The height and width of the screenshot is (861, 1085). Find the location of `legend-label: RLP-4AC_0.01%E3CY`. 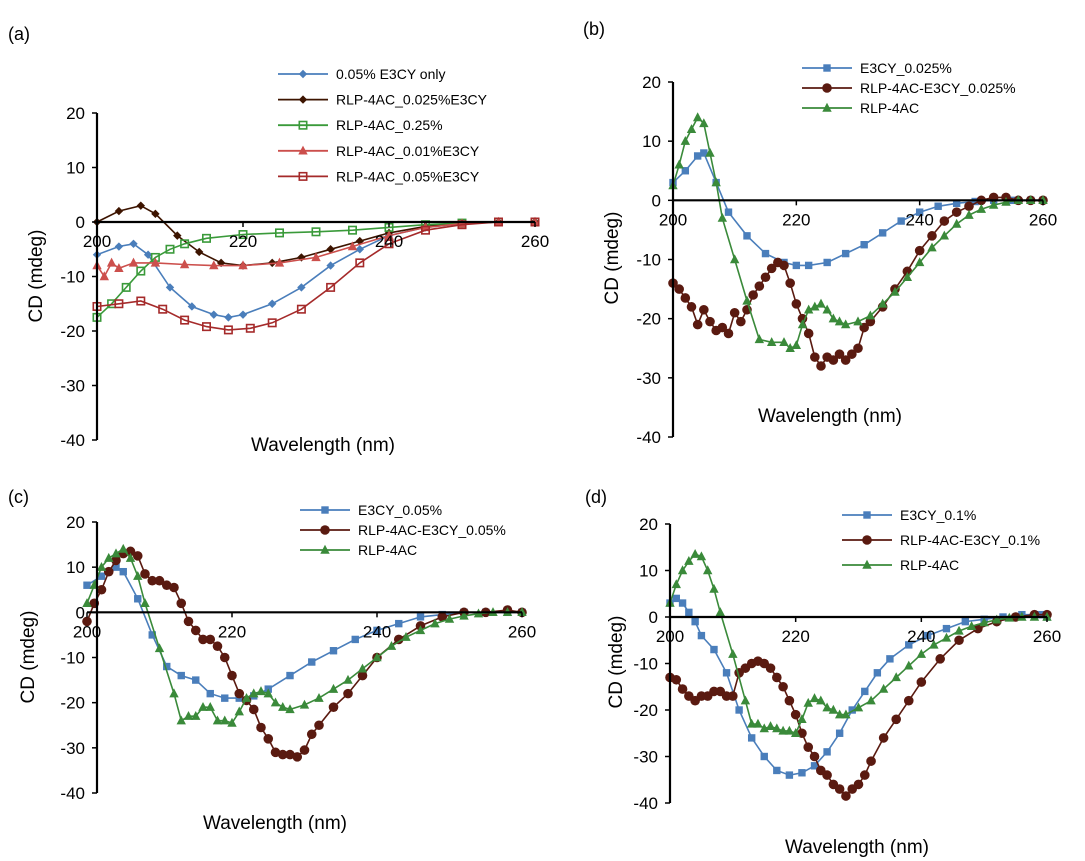

legend-label: RLP-4AC_0.01%E3CY is located at coordinates (408, 151).